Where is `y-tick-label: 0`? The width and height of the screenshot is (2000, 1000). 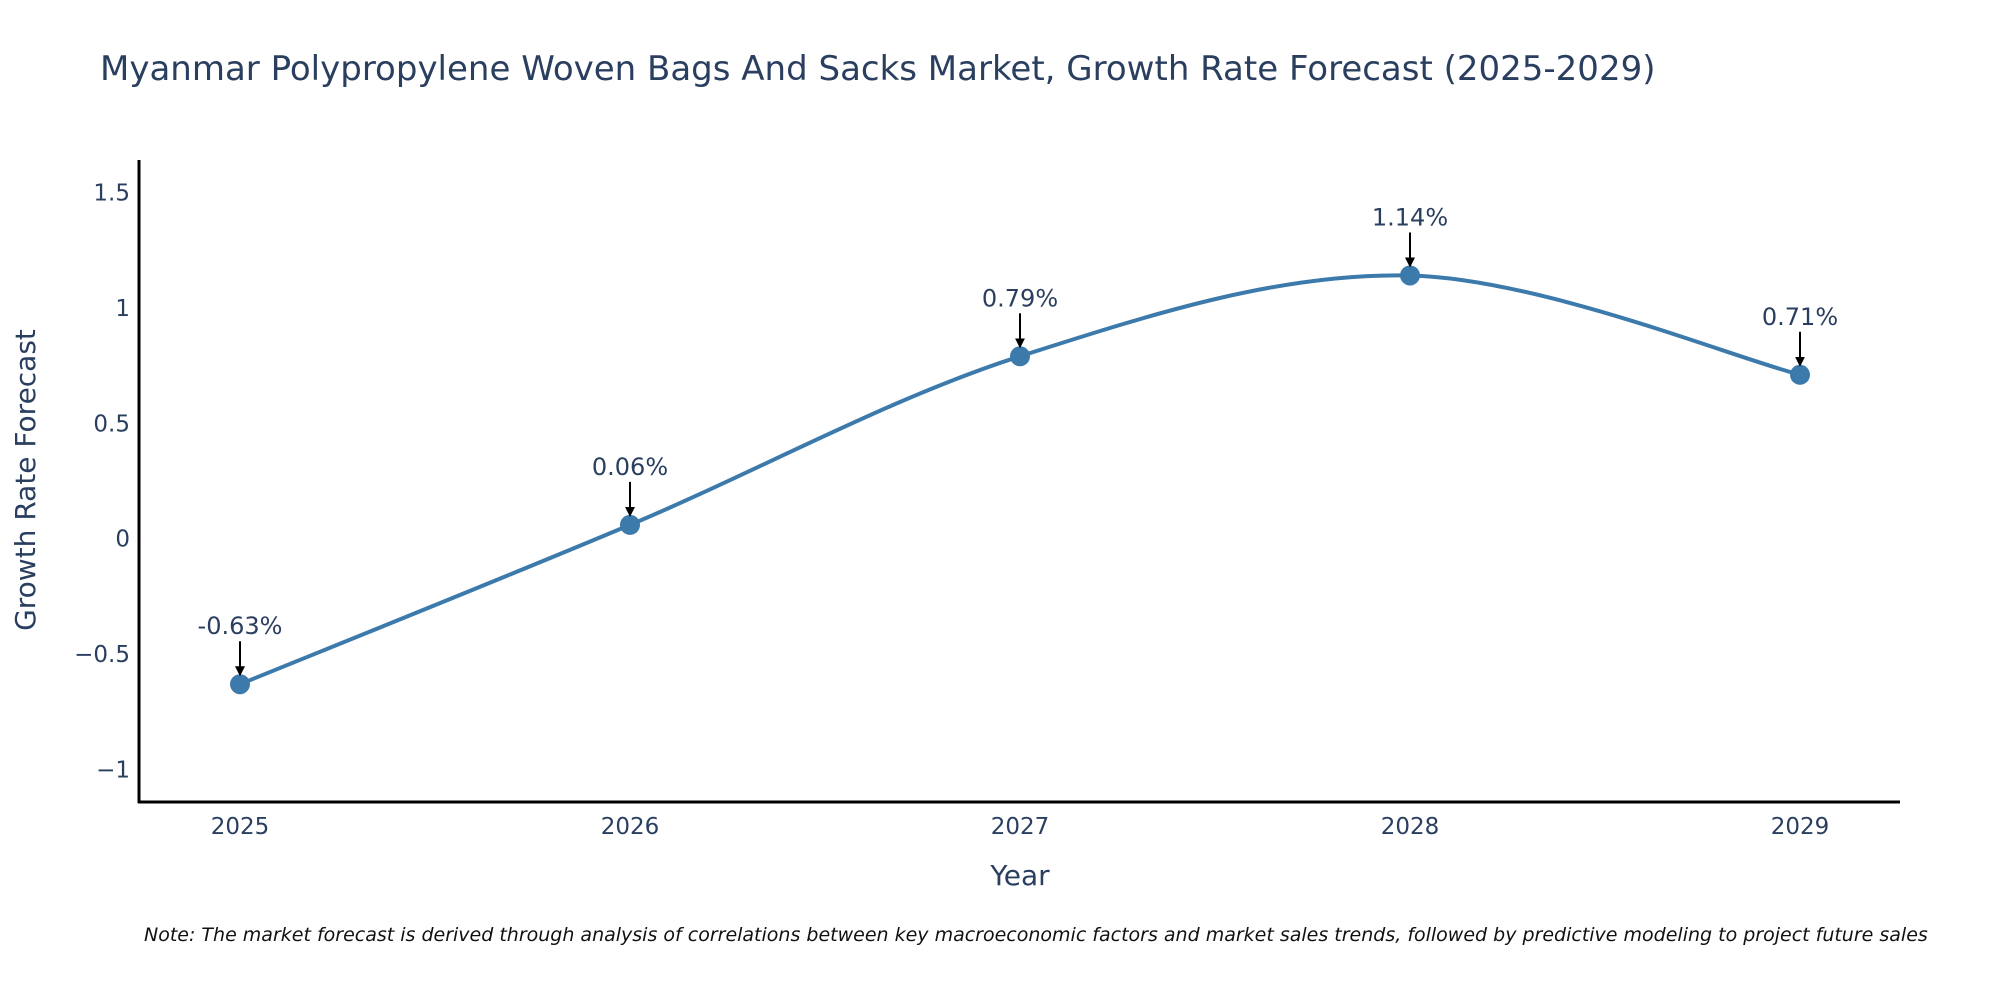
y-tick-label: 0 is located at coordinates (122, 540).